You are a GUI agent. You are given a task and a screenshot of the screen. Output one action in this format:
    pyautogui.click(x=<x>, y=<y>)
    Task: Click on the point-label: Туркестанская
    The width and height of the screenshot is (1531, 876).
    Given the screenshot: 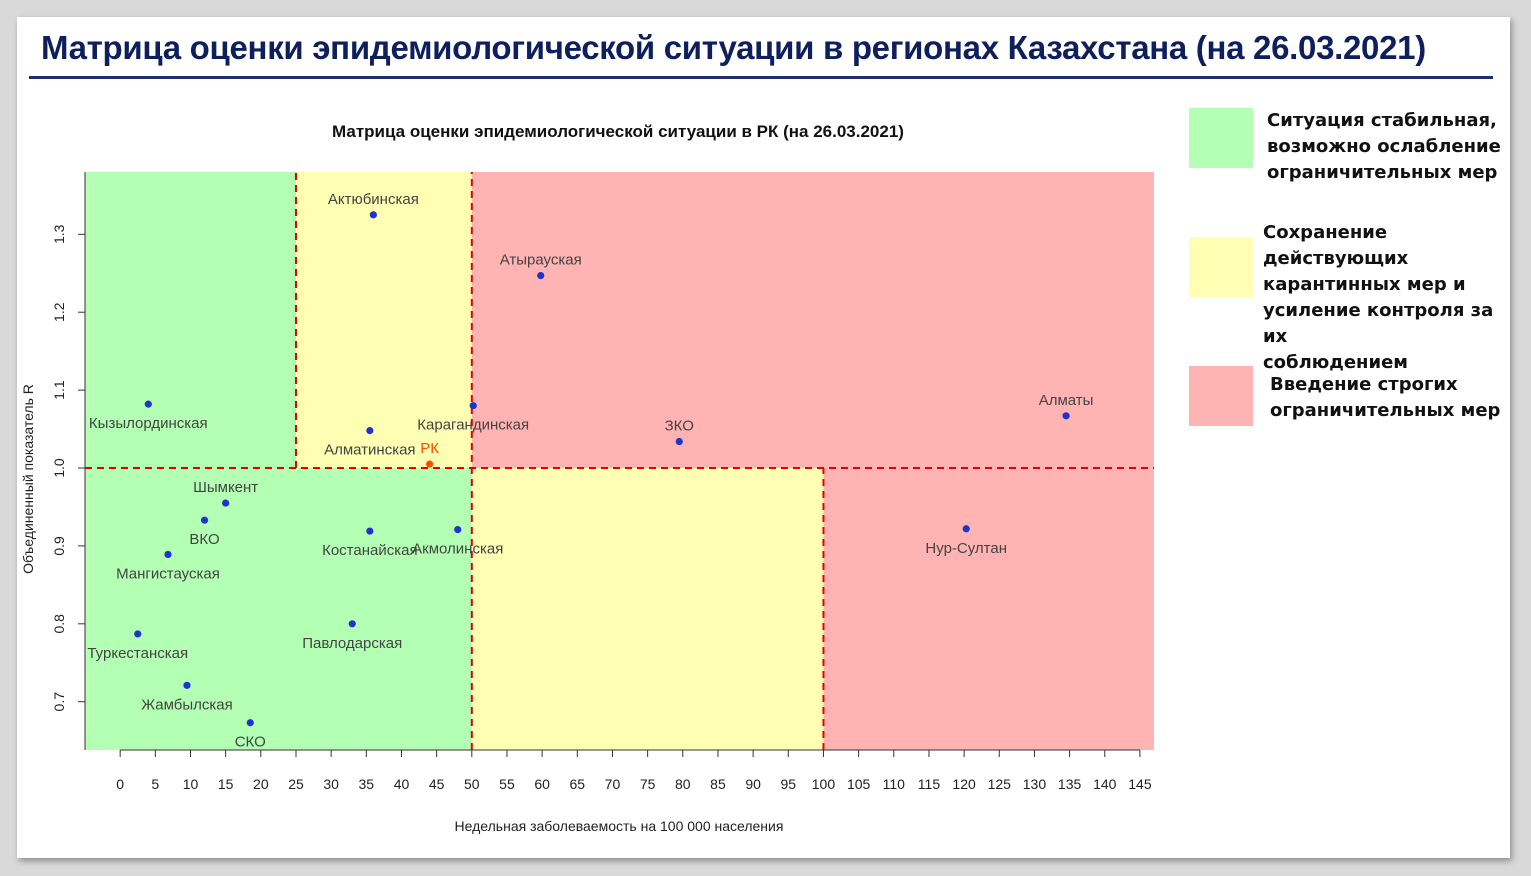 What is the action you would take?
    pyautogui.click(x=137, y=653)
    